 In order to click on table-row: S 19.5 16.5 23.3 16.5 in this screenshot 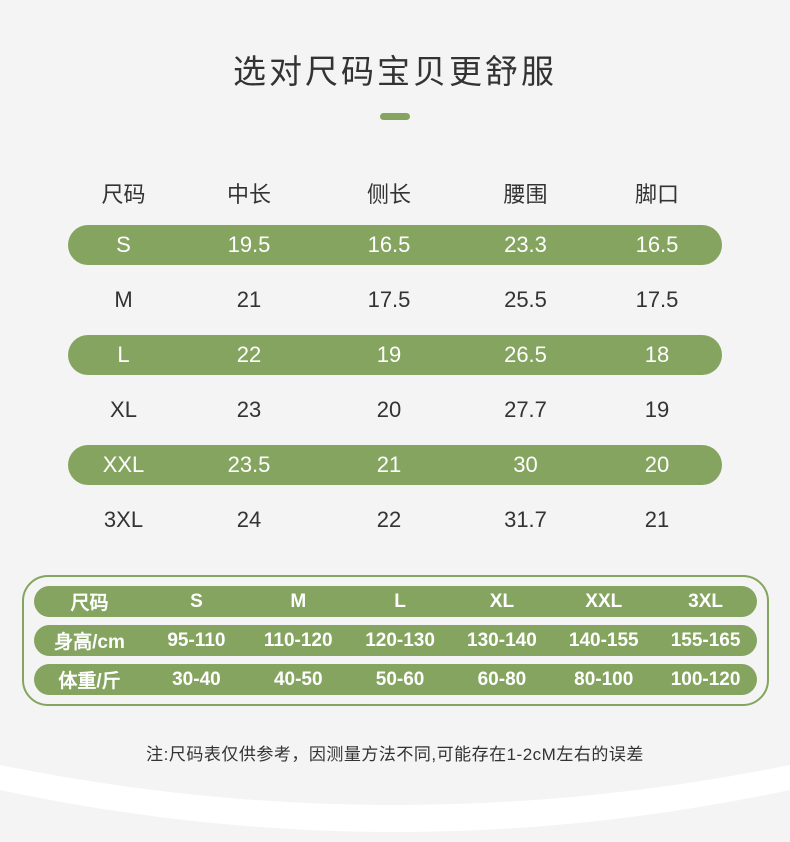, I will do `click(395, 245)`.